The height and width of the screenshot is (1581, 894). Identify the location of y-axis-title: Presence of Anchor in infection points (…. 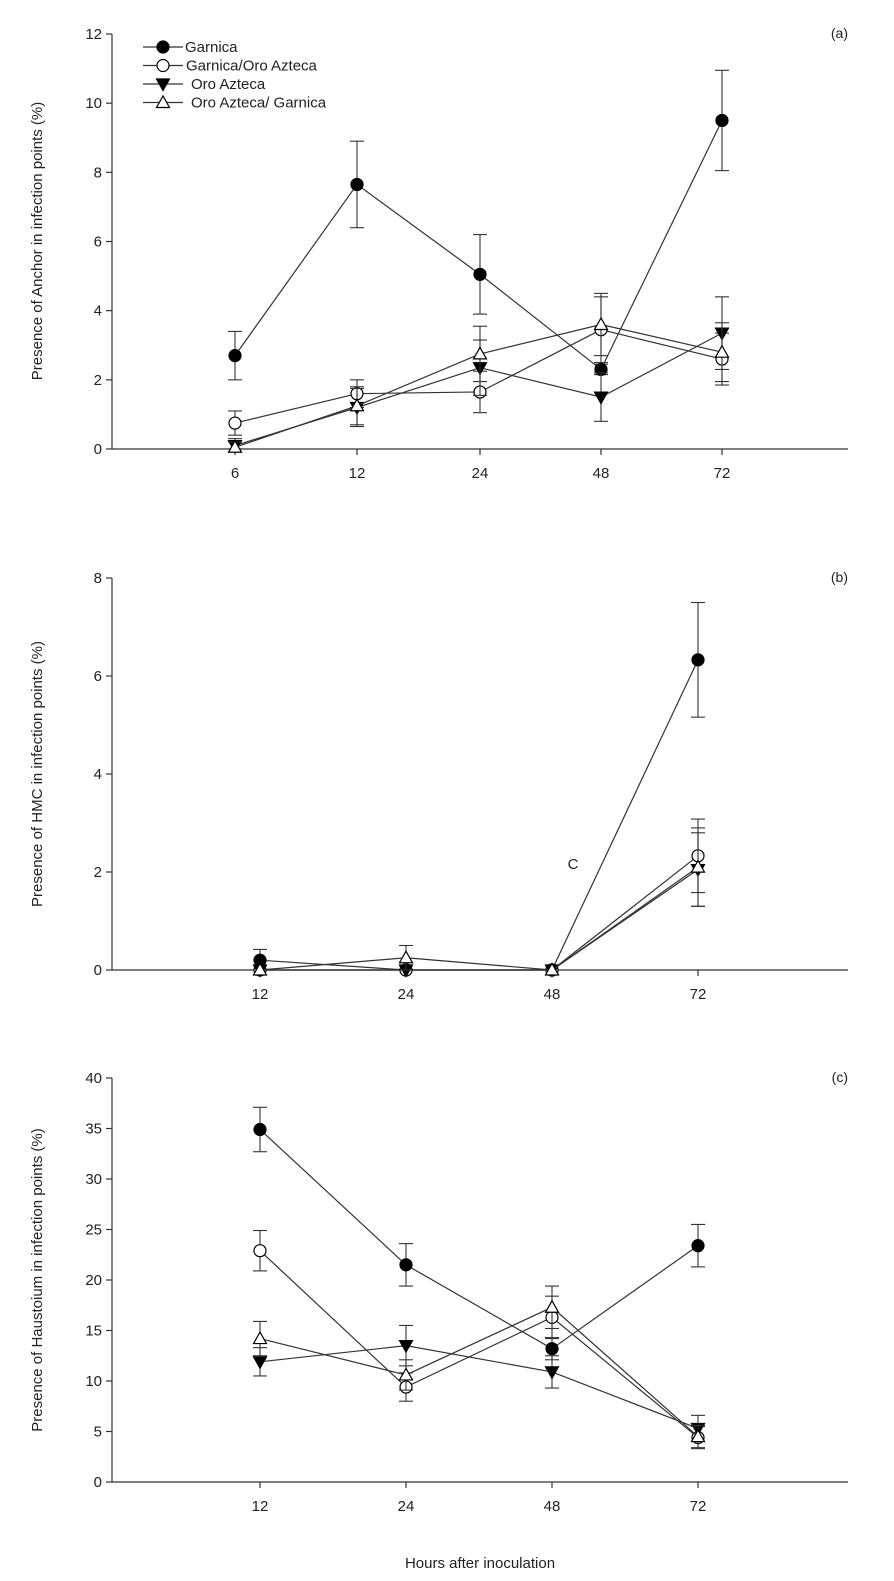
(37, 241).